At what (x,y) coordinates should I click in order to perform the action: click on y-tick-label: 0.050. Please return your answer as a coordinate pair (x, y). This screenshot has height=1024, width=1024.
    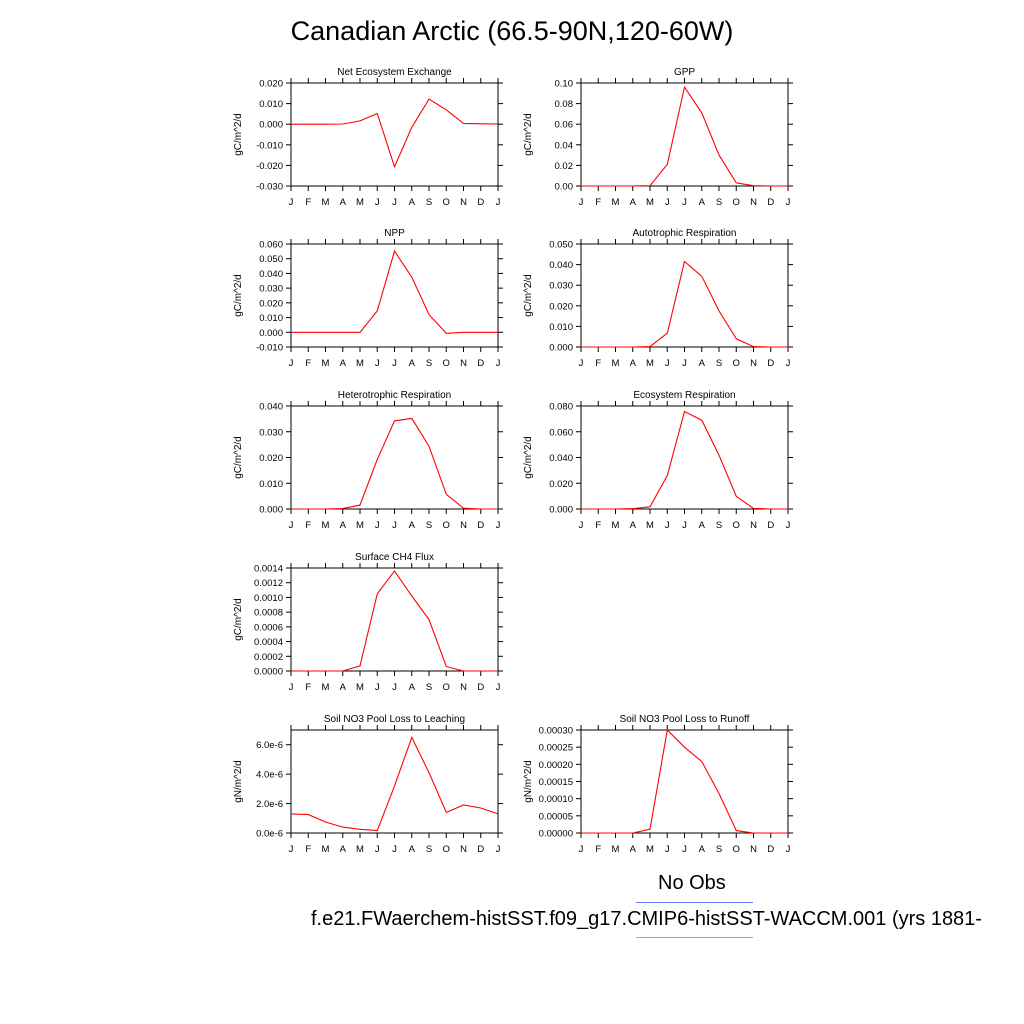
    Looking at the image, I should click on (561, 245).